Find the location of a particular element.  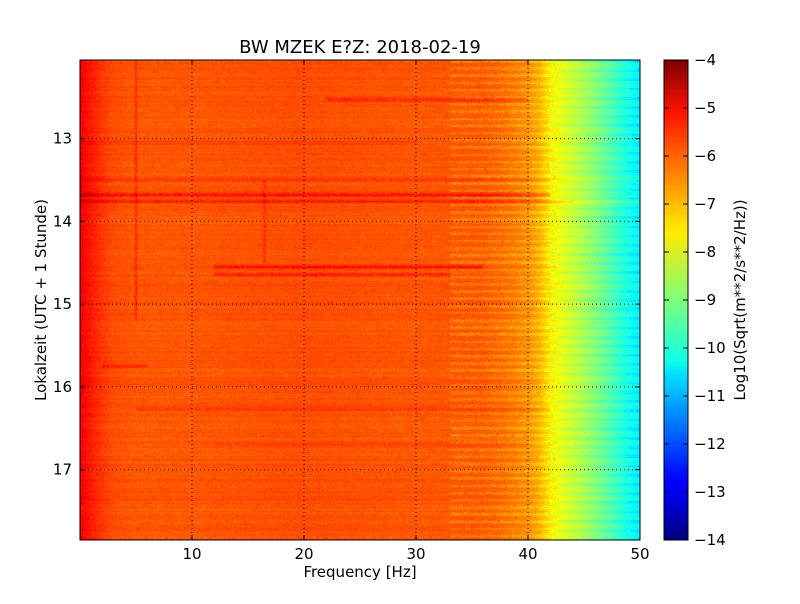

y-tick-label: 16 is located at coordinates (62, 387).